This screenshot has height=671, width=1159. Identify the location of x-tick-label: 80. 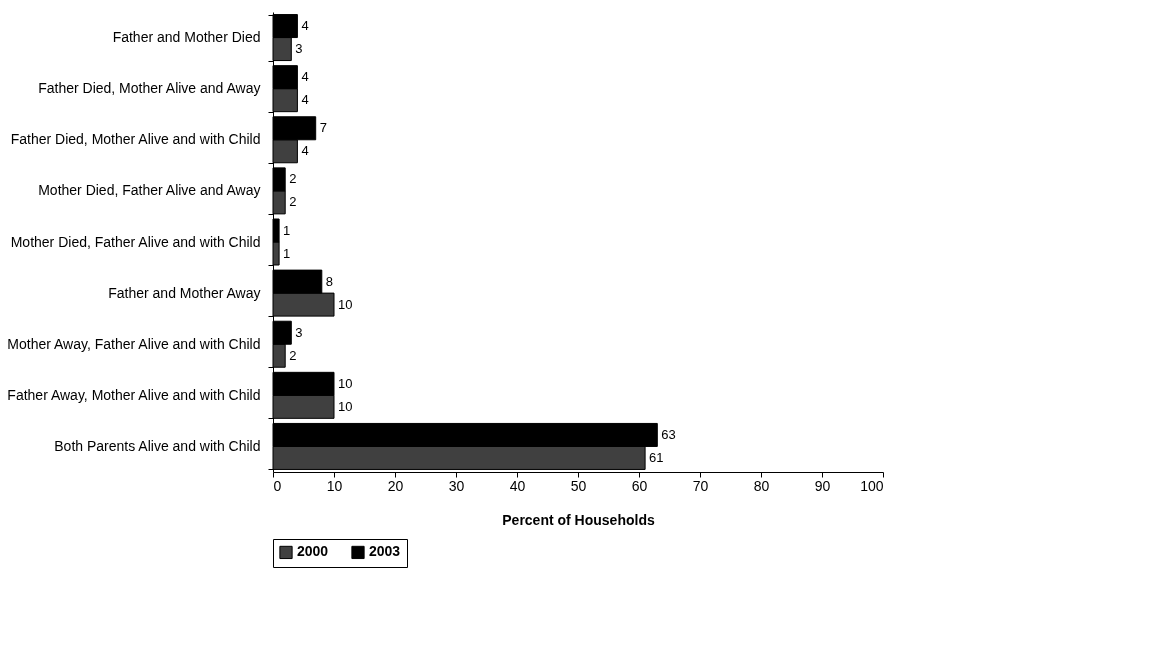
(761, 485).